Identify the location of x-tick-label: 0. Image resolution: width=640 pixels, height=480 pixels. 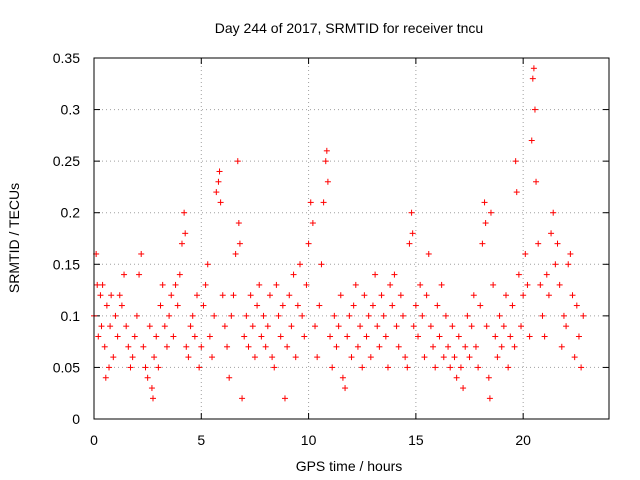
(94, 440).